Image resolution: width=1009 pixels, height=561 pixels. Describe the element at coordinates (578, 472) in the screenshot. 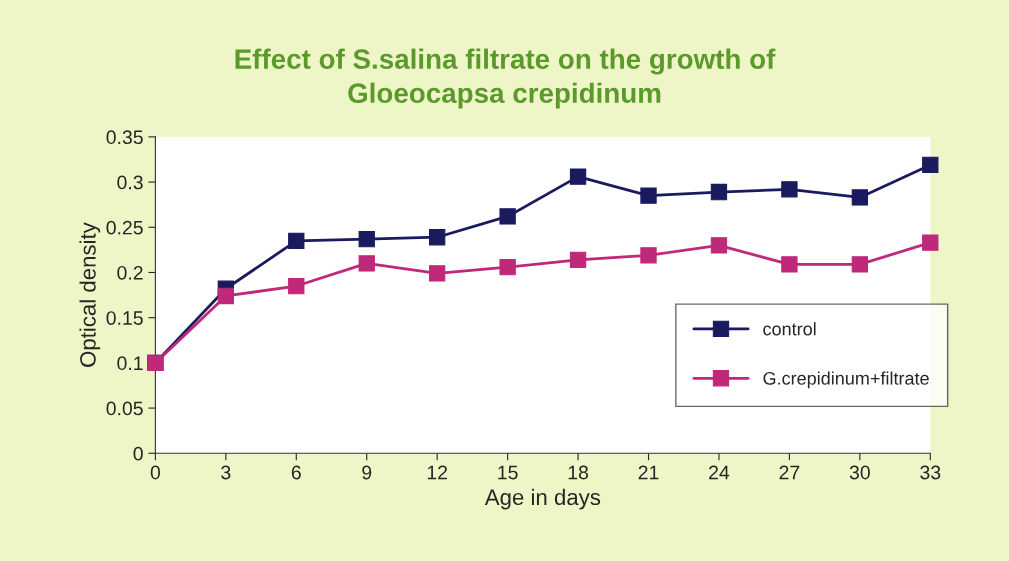

I see `x-tick-label: 18` at that location.